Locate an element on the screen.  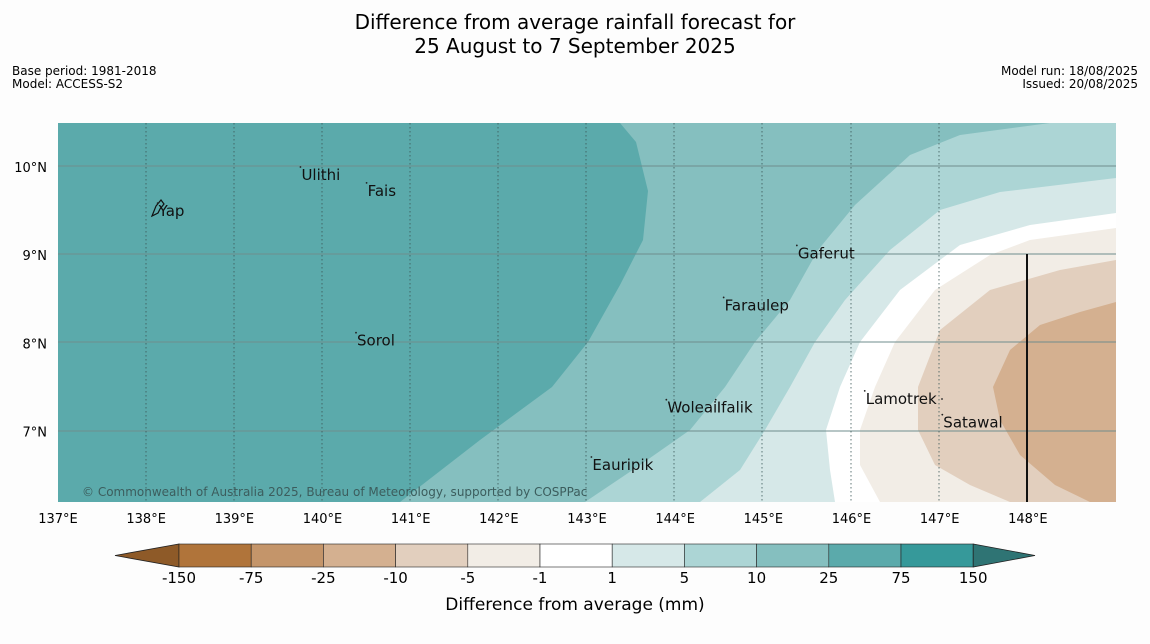
place-label: Yap is located at coordinates (171, 211).